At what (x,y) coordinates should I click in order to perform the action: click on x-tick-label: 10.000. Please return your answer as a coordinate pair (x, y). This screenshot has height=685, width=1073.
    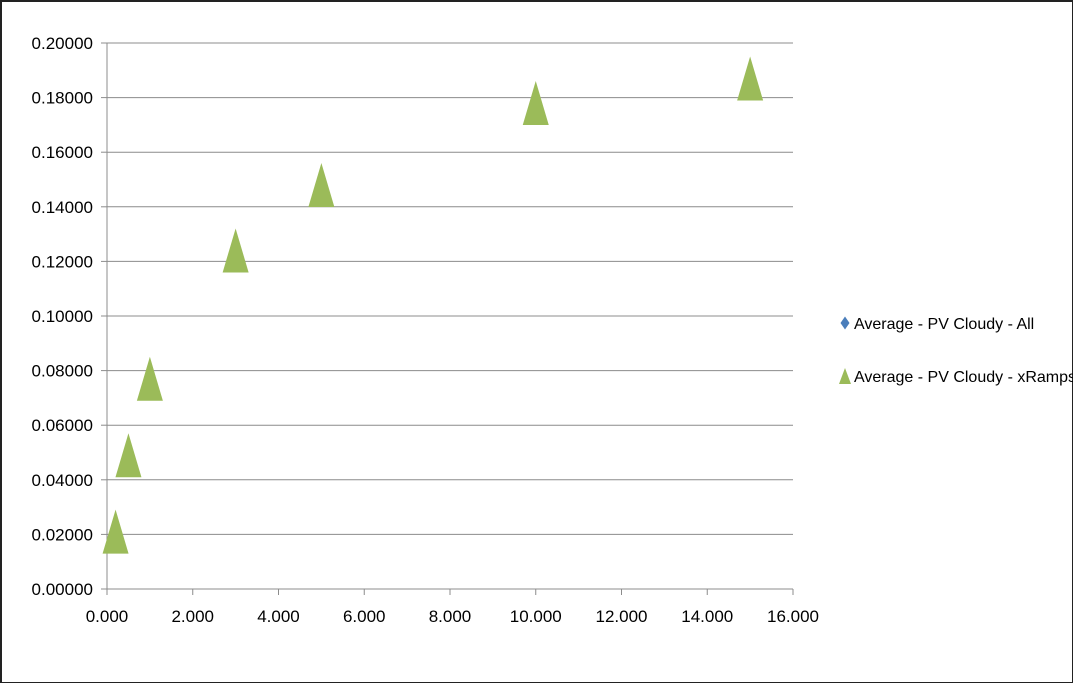
    Looking at the image, I should click on (536, 616).